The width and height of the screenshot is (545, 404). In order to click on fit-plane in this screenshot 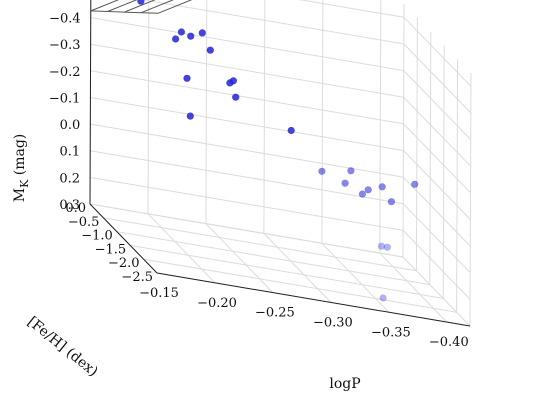, I will do `click(141, 7)`.